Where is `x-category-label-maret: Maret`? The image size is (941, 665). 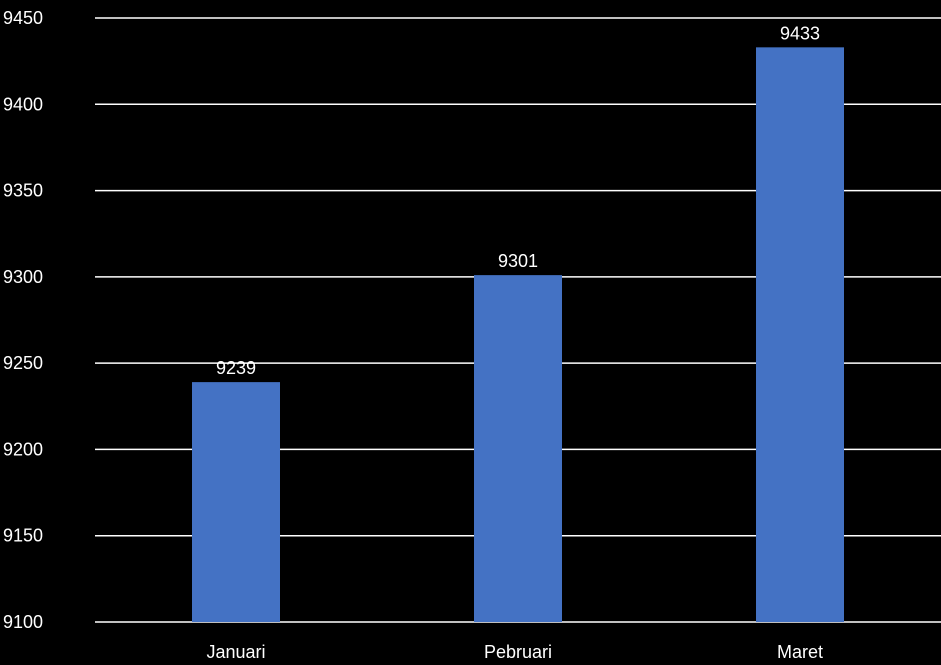
x-category-label-maret: Maret is located at coordinates (800, 652).